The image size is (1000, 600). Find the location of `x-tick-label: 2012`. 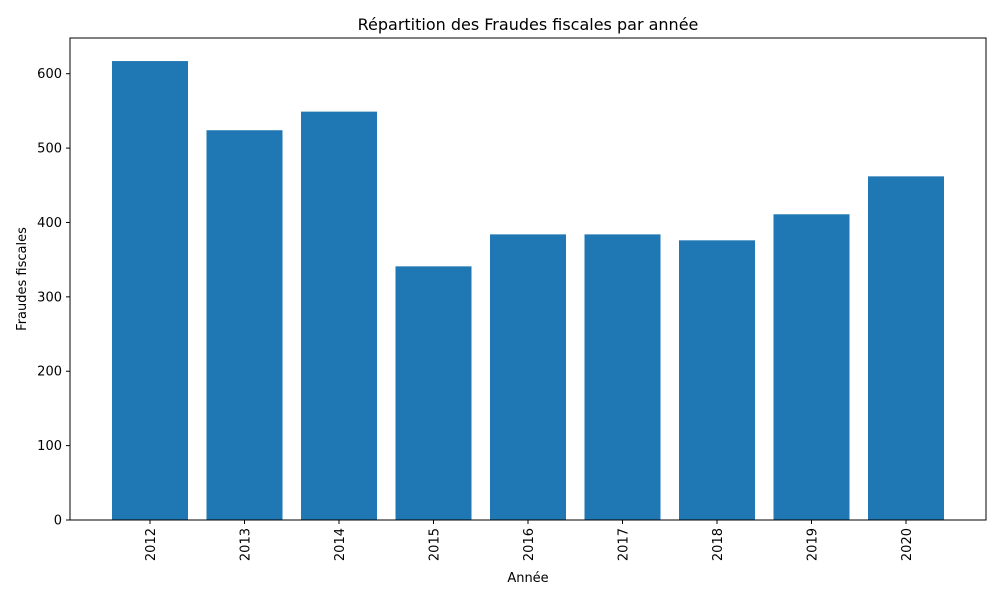

x-tick-label: 2012 is located at coordinates (151, 544).